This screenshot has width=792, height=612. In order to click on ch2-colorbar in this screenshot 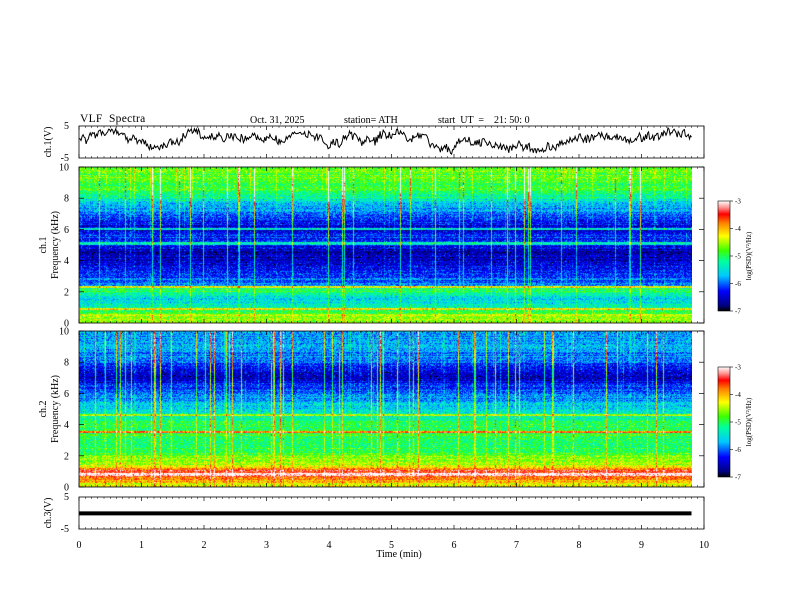, I will do `click(724, 422)`.